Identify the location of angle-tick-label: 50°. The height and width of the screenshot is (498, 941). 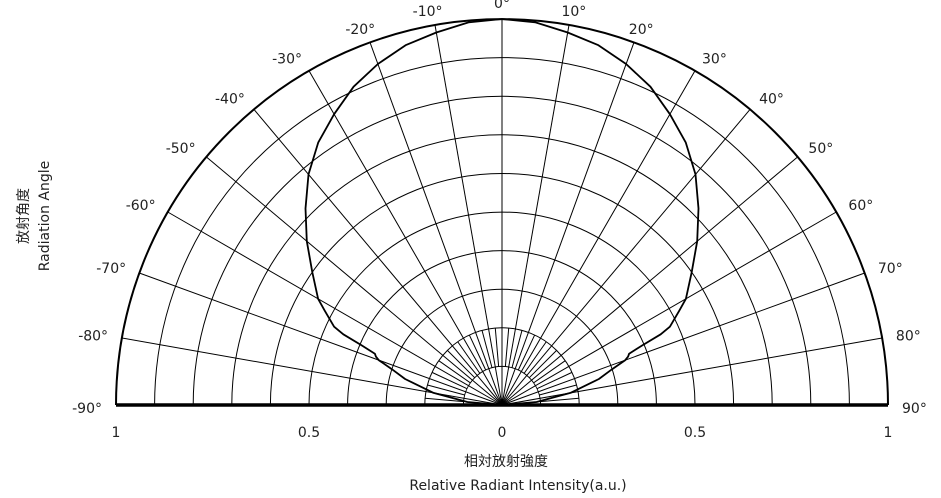
(820, 149).